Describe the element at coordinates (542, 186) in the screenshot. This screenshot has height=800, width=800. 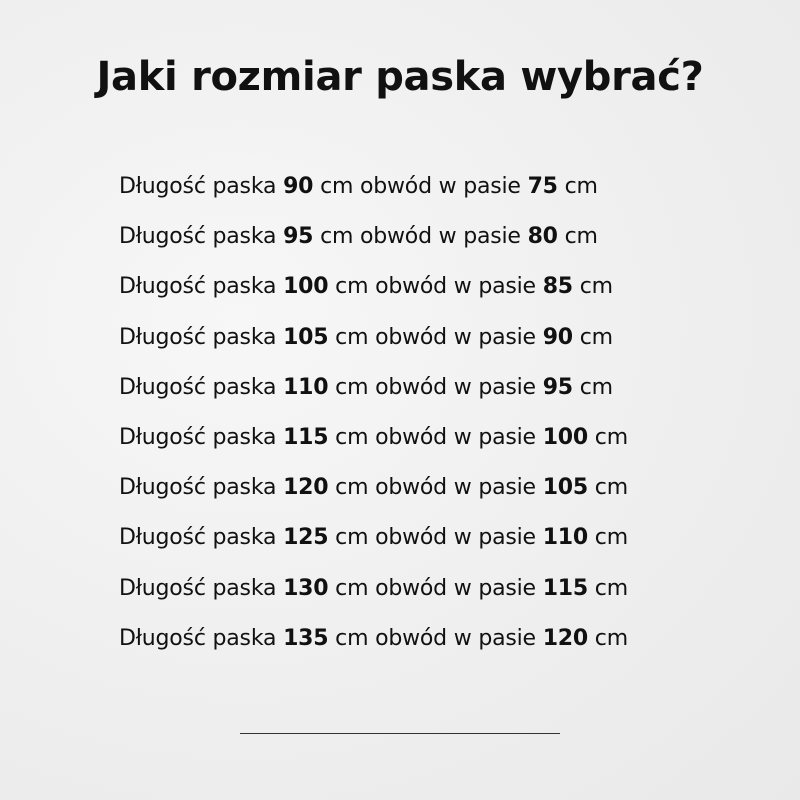
I see `waist-size: 75` at that location.